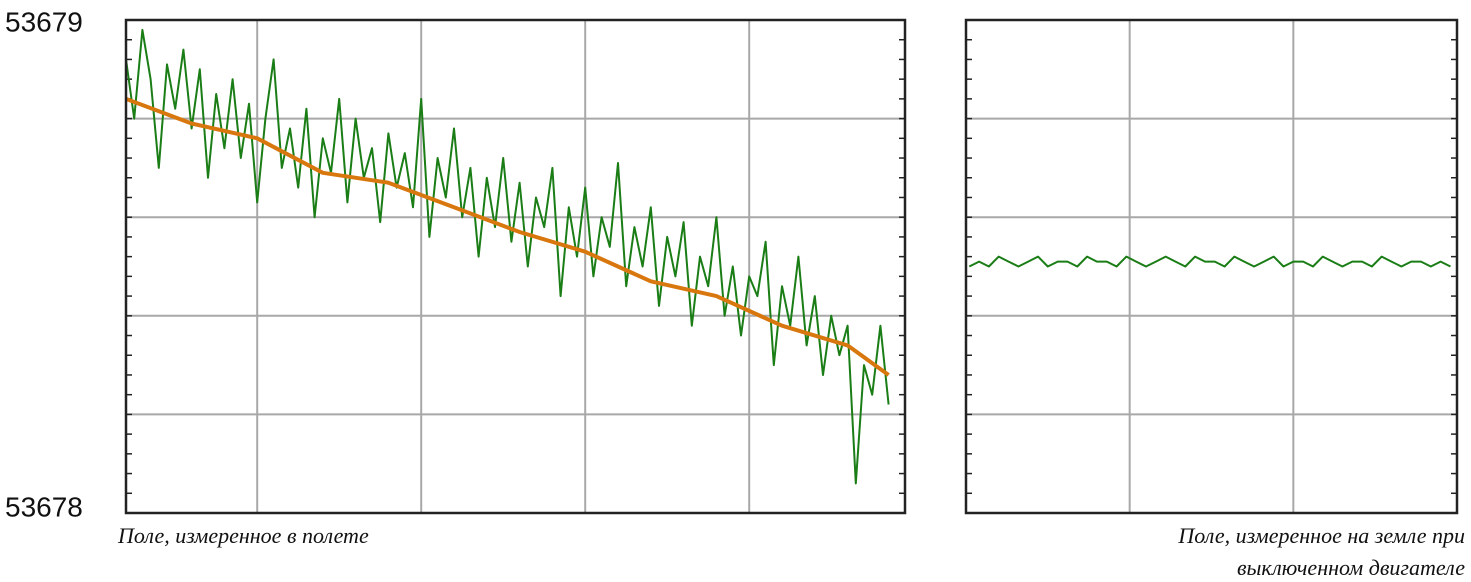 The image size is (1471, 582). Describe the element at coordinates (1351, 567) in the screenshot. I see `x-axis-label: выключенном двигателе` at that location.